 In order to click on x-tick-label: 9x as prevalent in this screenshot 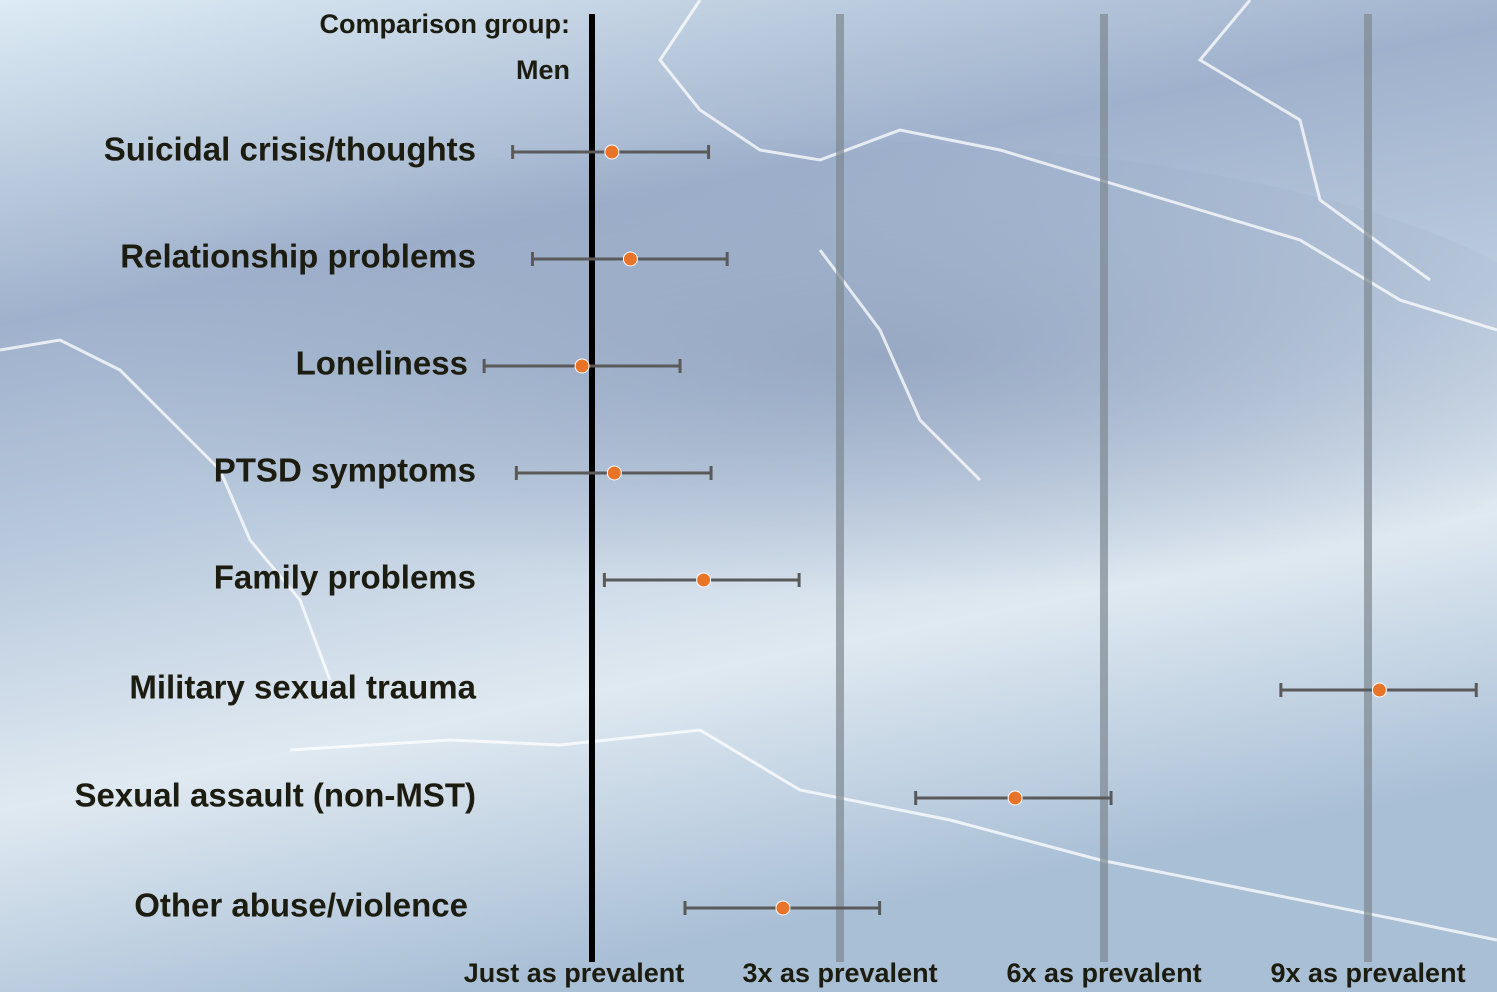, I will do `click(1367, 973)`.